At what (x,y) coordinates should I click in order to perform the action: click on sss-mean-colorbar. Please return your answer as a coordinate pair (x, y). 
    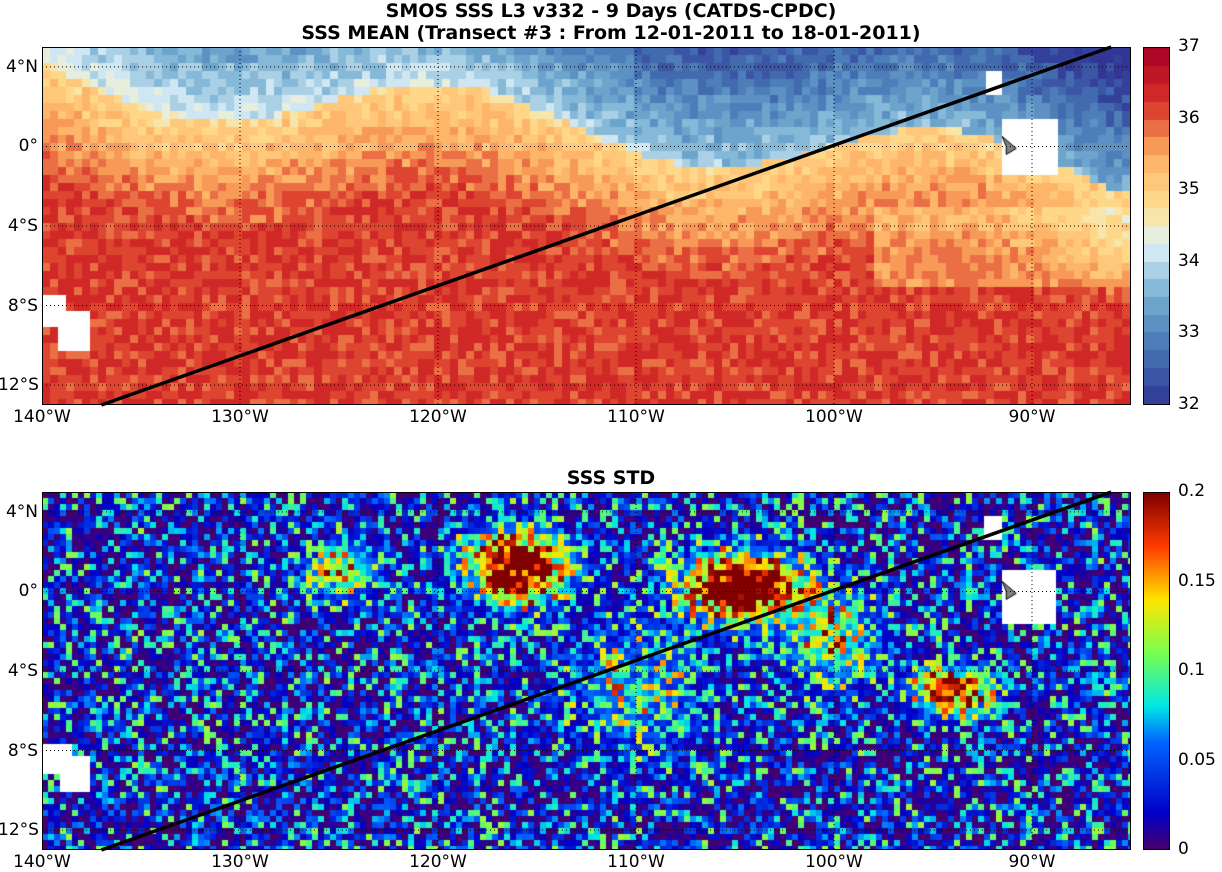
    Looking at the image, I should click on (1156, 226).